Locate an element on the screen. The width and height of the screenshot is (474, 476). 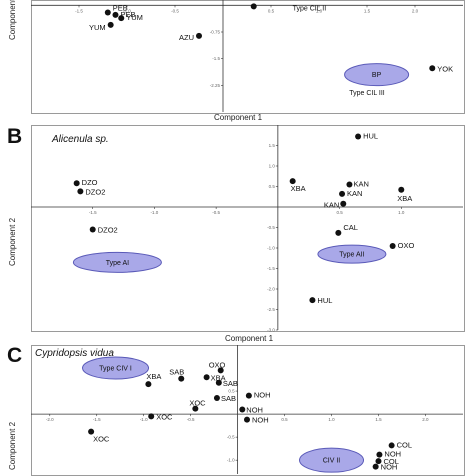
point-label-1-1: DZO is located at coordinates (90, 182).